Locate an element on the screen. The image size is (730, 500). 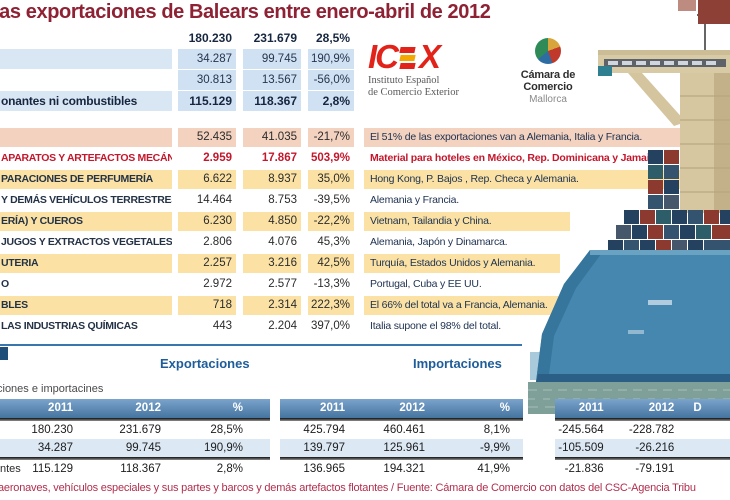
value-pct: 190,9% is located at coordinates (331, 59).